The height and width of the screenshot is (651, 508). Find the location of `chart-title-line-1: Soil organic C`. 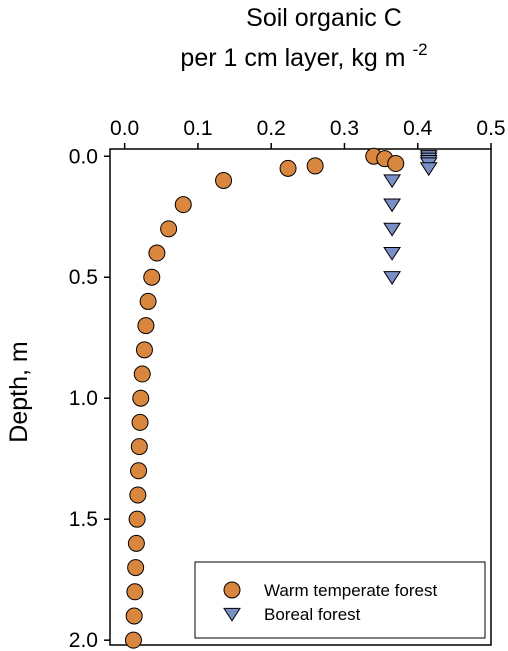

chart-title-line-1: Soil organic C is located at coordinates (324, 18).